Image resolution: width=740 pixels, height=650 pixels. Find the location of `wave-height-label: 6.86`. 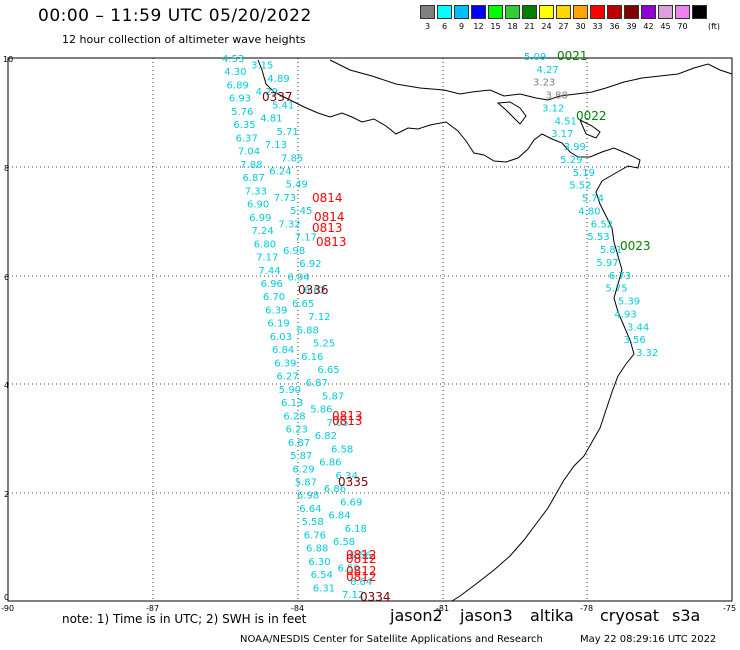

wave-height-label: 6.86 is located at coordinates (335, 489).